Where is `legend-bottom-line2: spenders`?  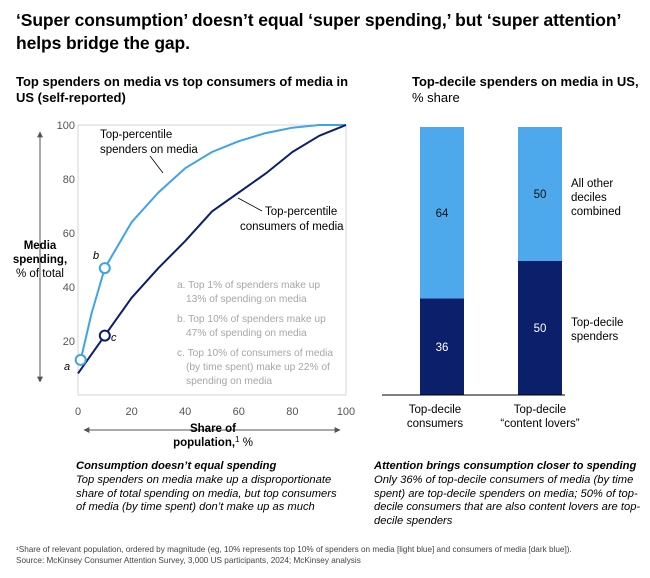 legend-bottom-line2: spenders is located at coordinates (595, 337).